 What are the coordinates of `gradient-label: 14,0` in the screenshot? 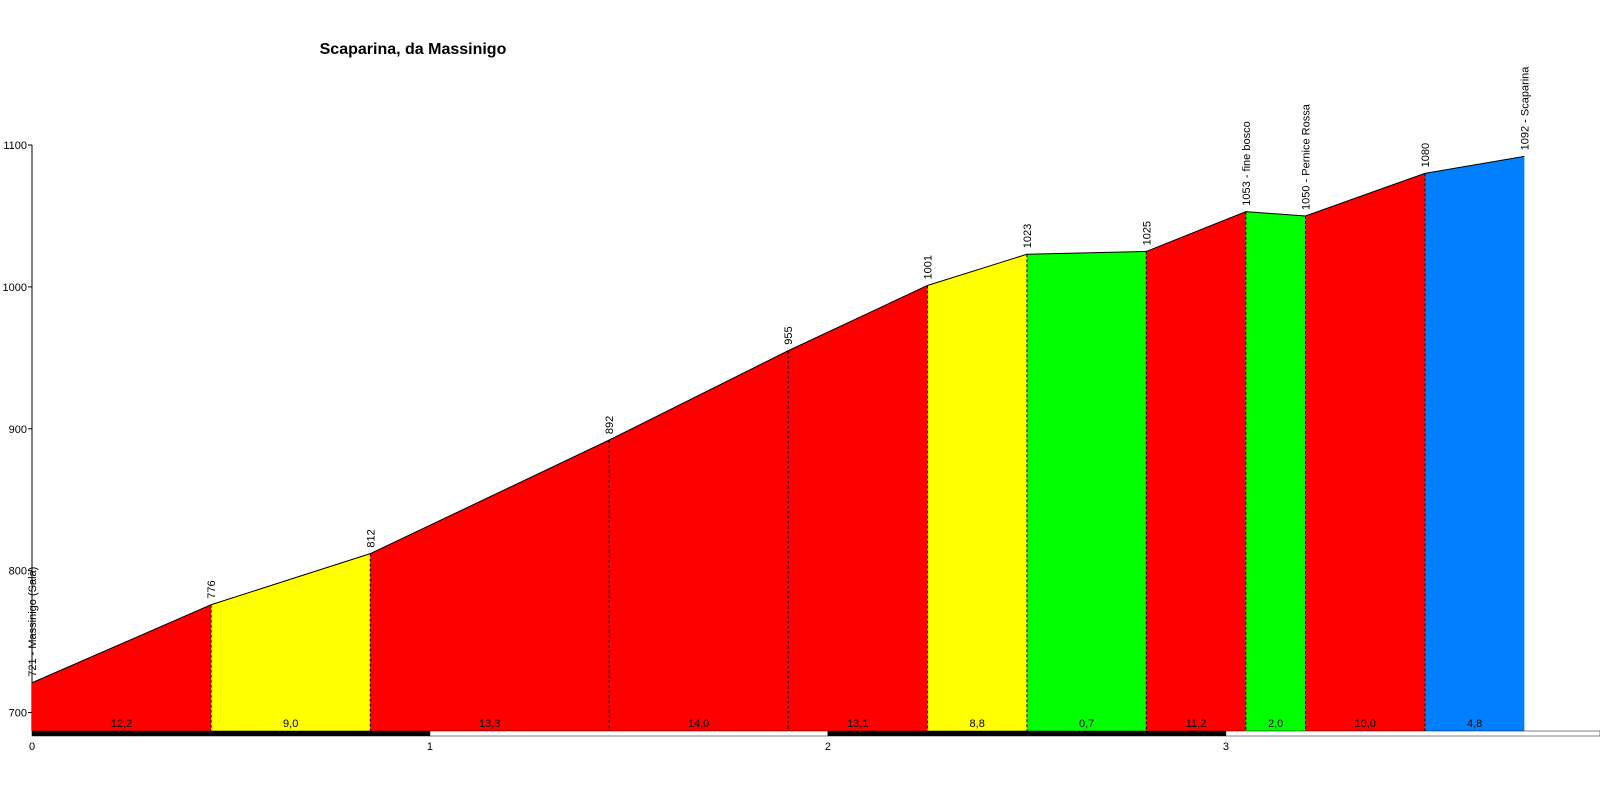 It's located at (698, 724).